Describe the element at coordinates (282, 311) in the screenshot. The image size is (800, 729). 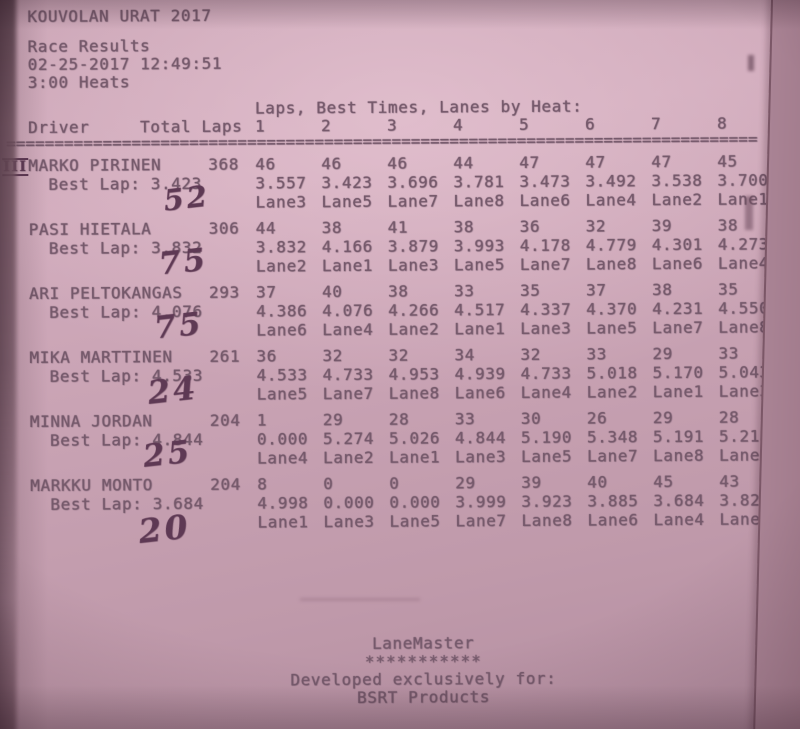
I see `heat-time: 4.386` at that location.